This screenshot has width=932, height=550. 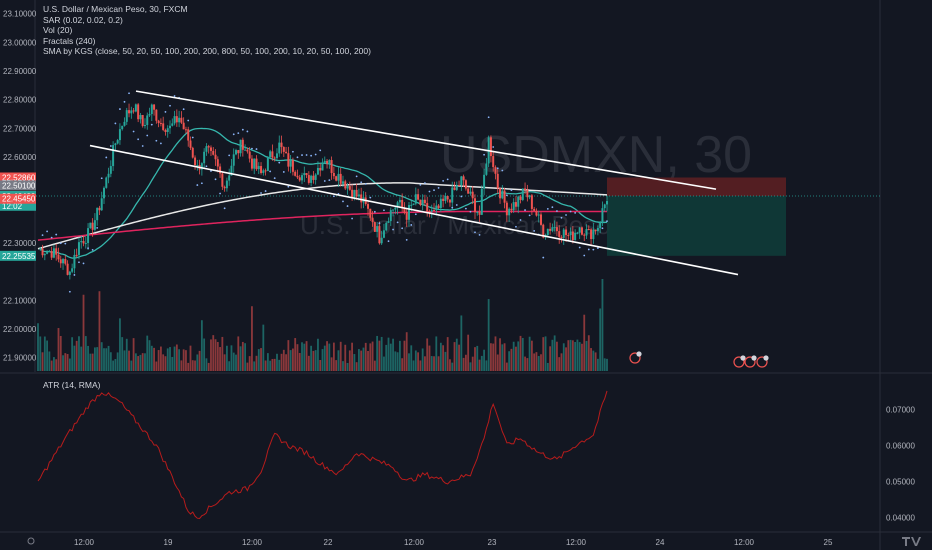 What do you see at coordinates (20, 128) in the screenshot?
I see `price-tick-label: 22.70000` at bounding box center [20, 128].